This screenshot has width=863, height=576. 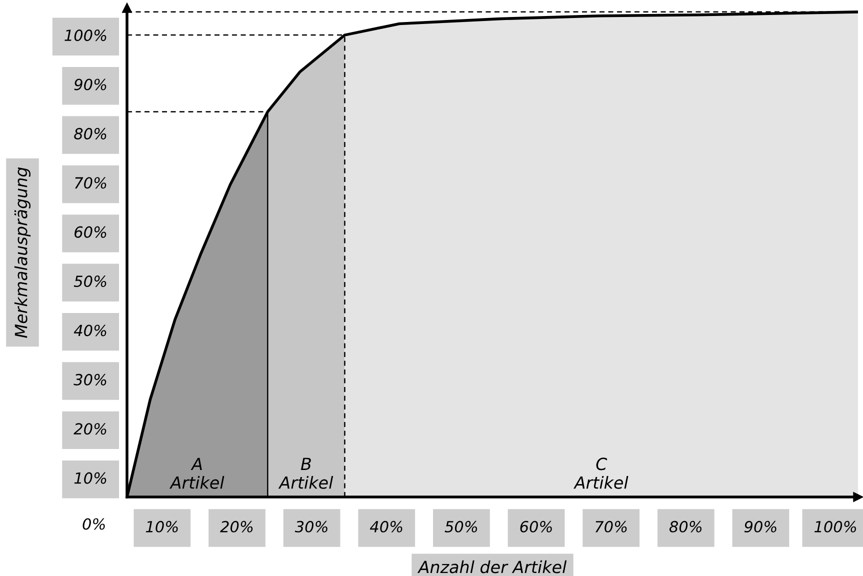 What do you see at coordinates (685, 526) in the screenshot?
I see `x-tick-label: 80%` at bounding box center [685, 526].